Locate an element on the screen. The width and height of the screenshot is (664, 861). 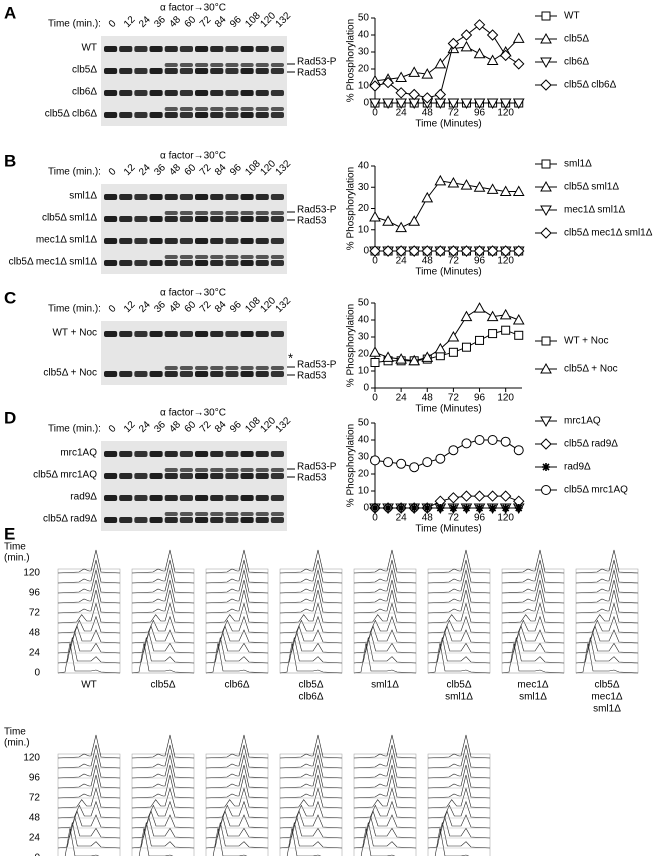
x-tick-label: 96 is located at coordinates (480, 261).